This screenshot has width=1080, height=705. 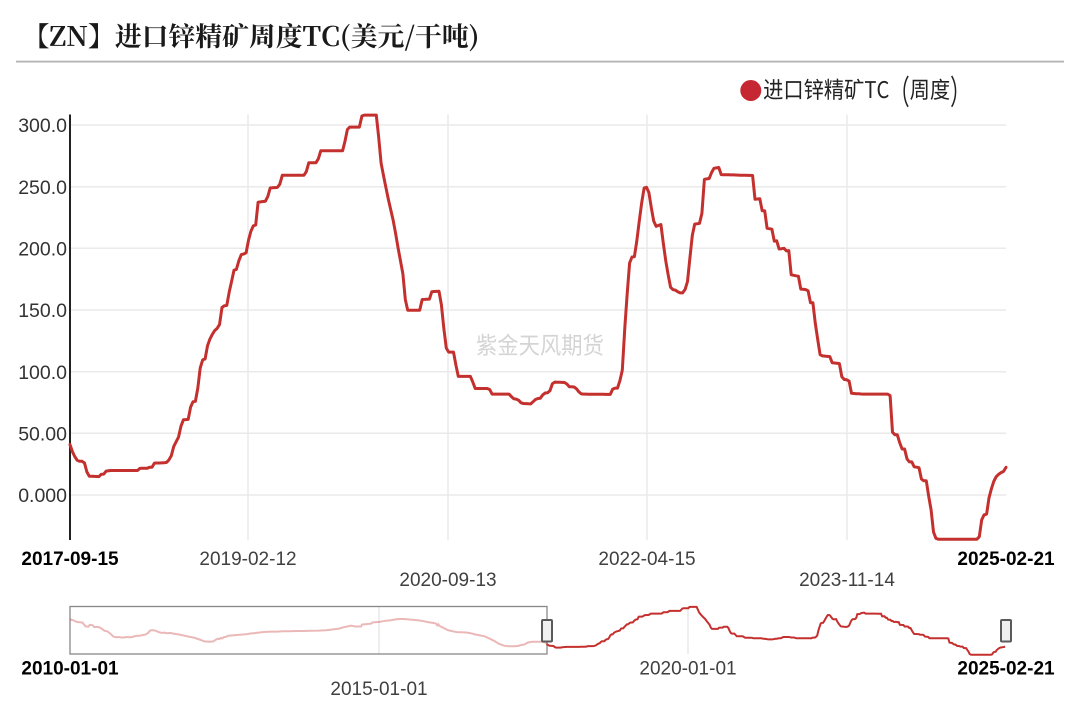 I want to click on svg-text: 2023-11-14, so click(x=847, y=580).